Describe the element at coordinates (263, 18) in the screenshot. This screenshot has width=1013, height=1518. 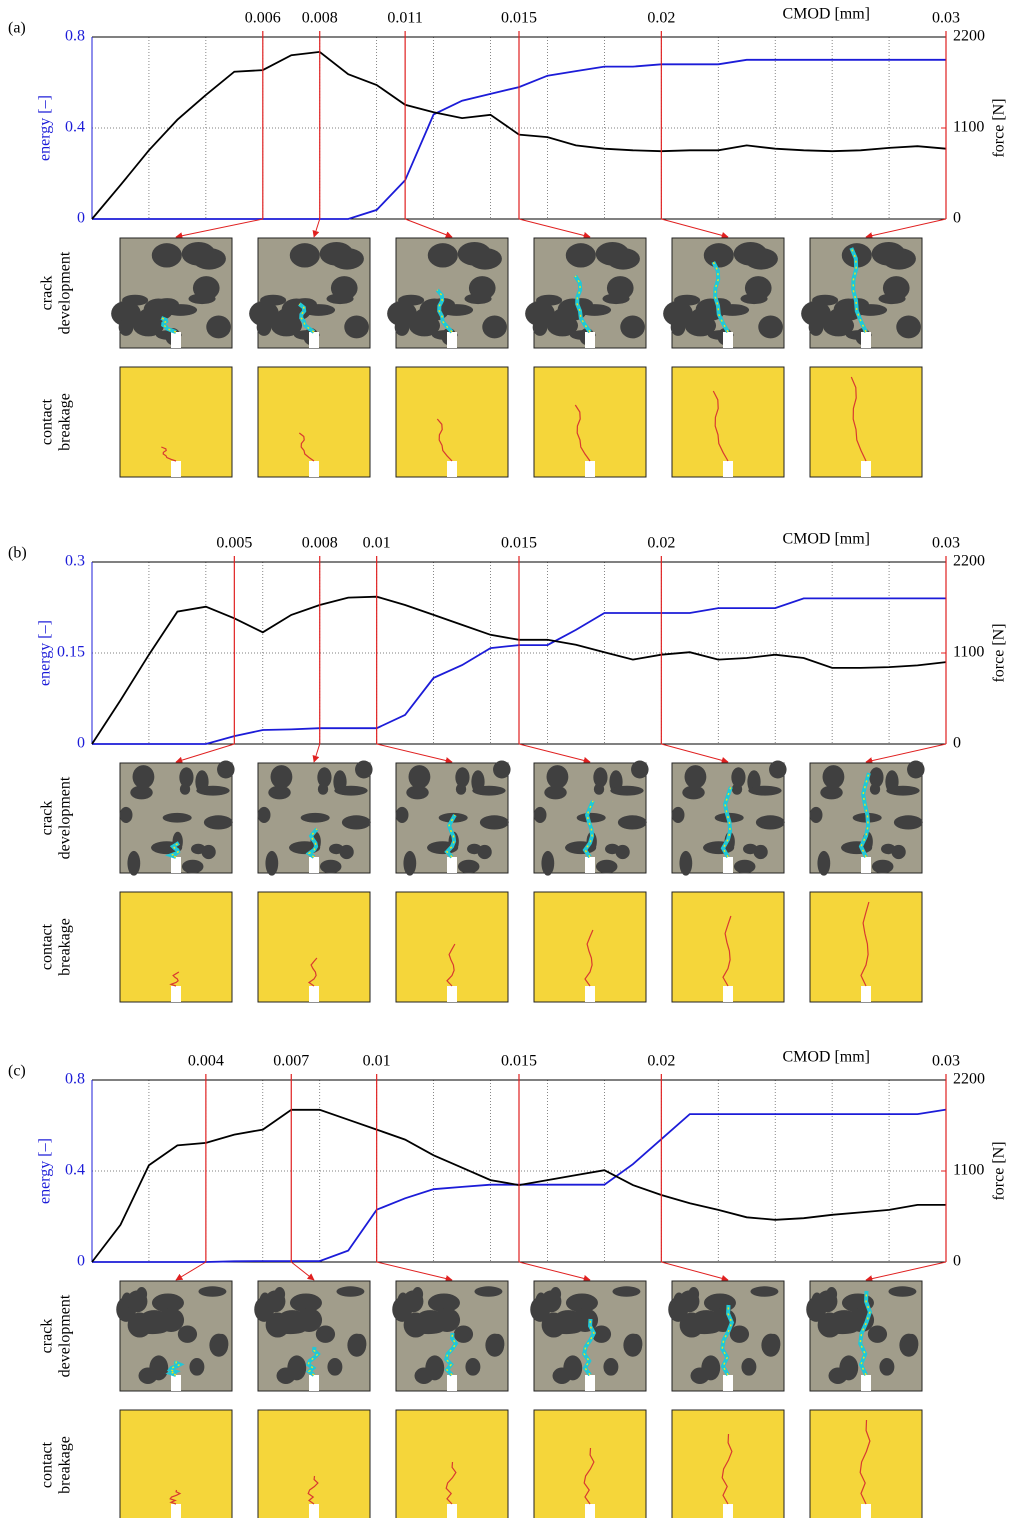
I see `x-tick-label: 0.006` at that location.